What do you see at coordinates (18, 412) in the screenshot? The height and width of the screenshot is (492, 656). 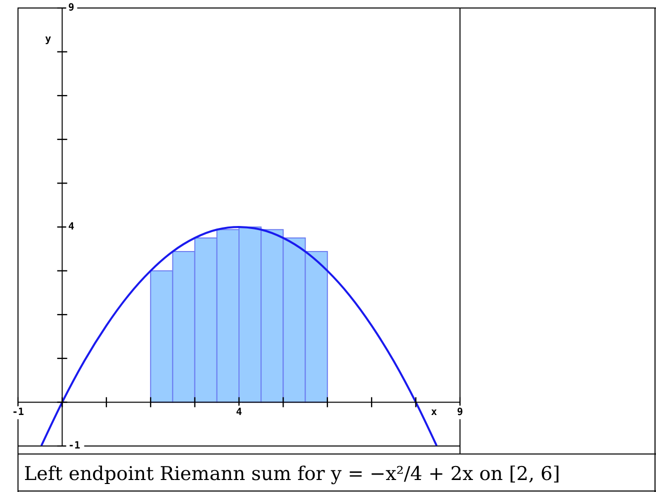 I see `x-tick-label: -1` at bounding box center [18, 412].